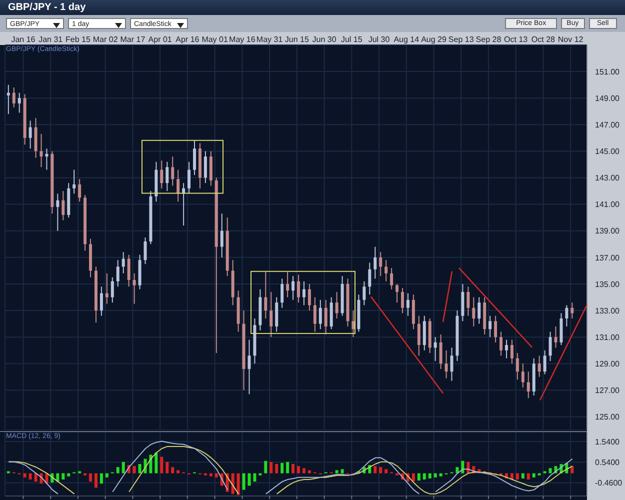 The width and height of the screenshot is (625, 500). What do you see at coordinates (607, 178) in the screenshot?
I see `y-tick-label: 143.00` at bounding box center [607, 178].